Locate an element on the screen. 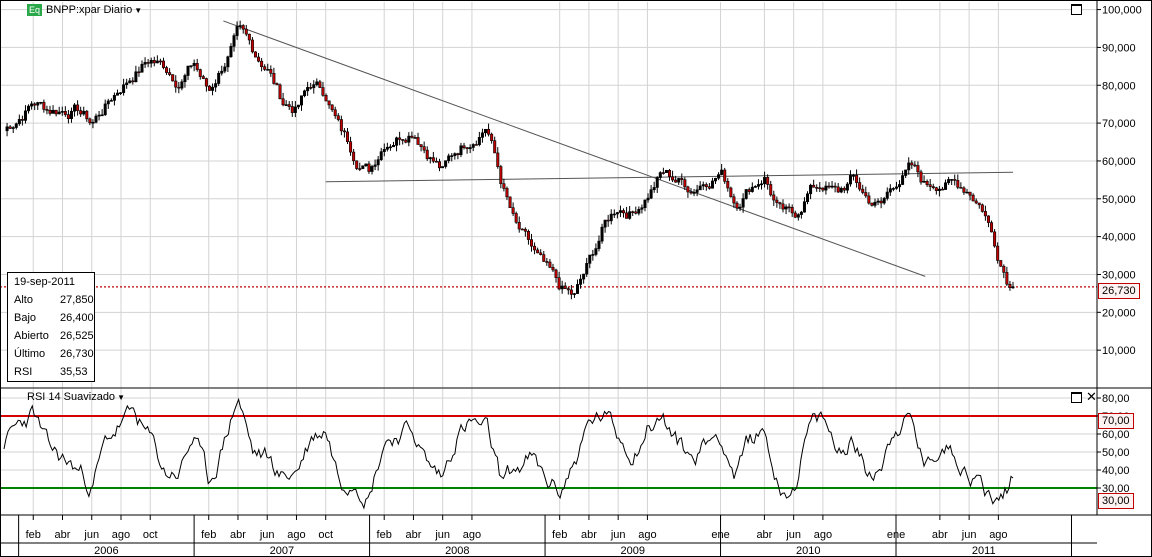 This screenshot has height=557, width=1152. equity-badge: Eq is located at coordinates (35, 10).